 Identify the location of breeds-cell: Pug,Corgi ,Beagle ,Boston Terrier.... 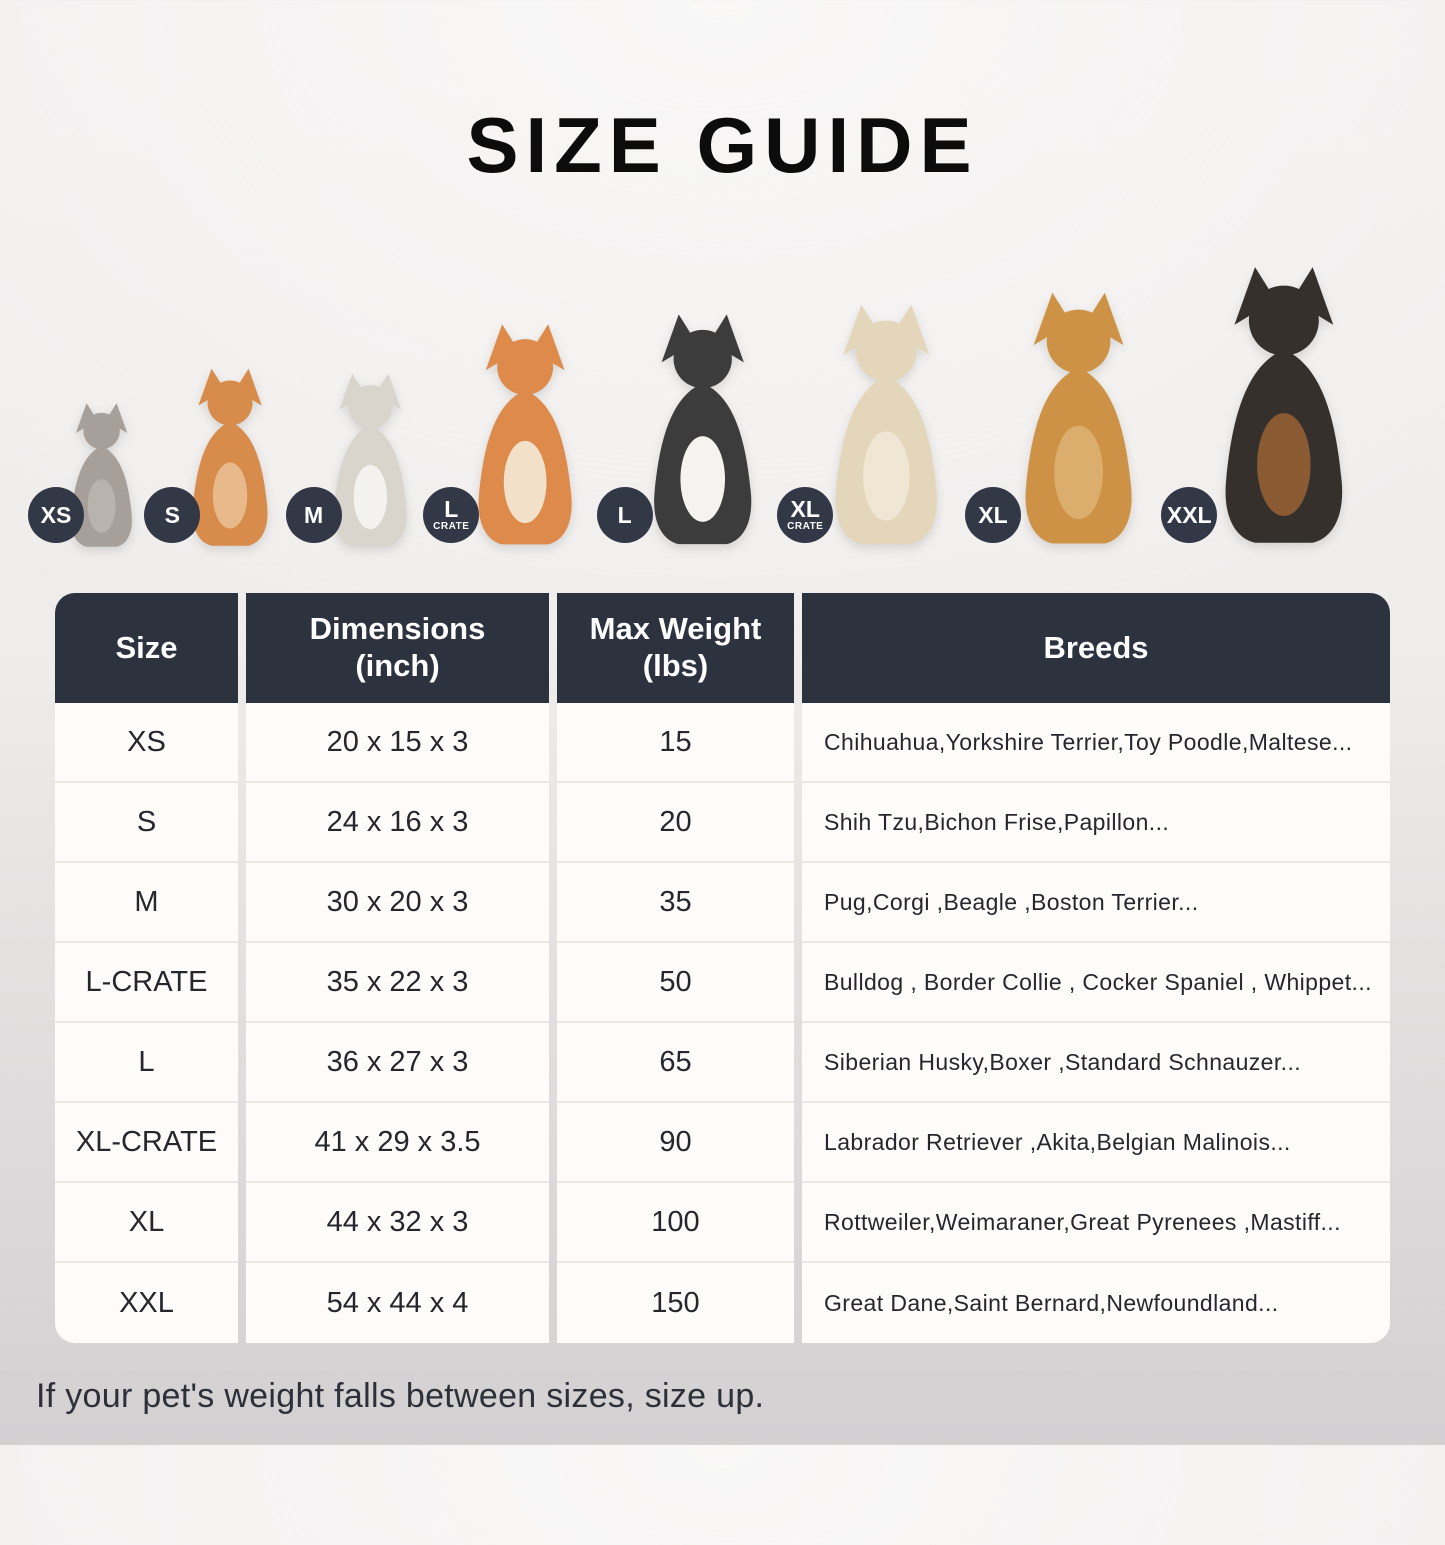
(1096, 903).